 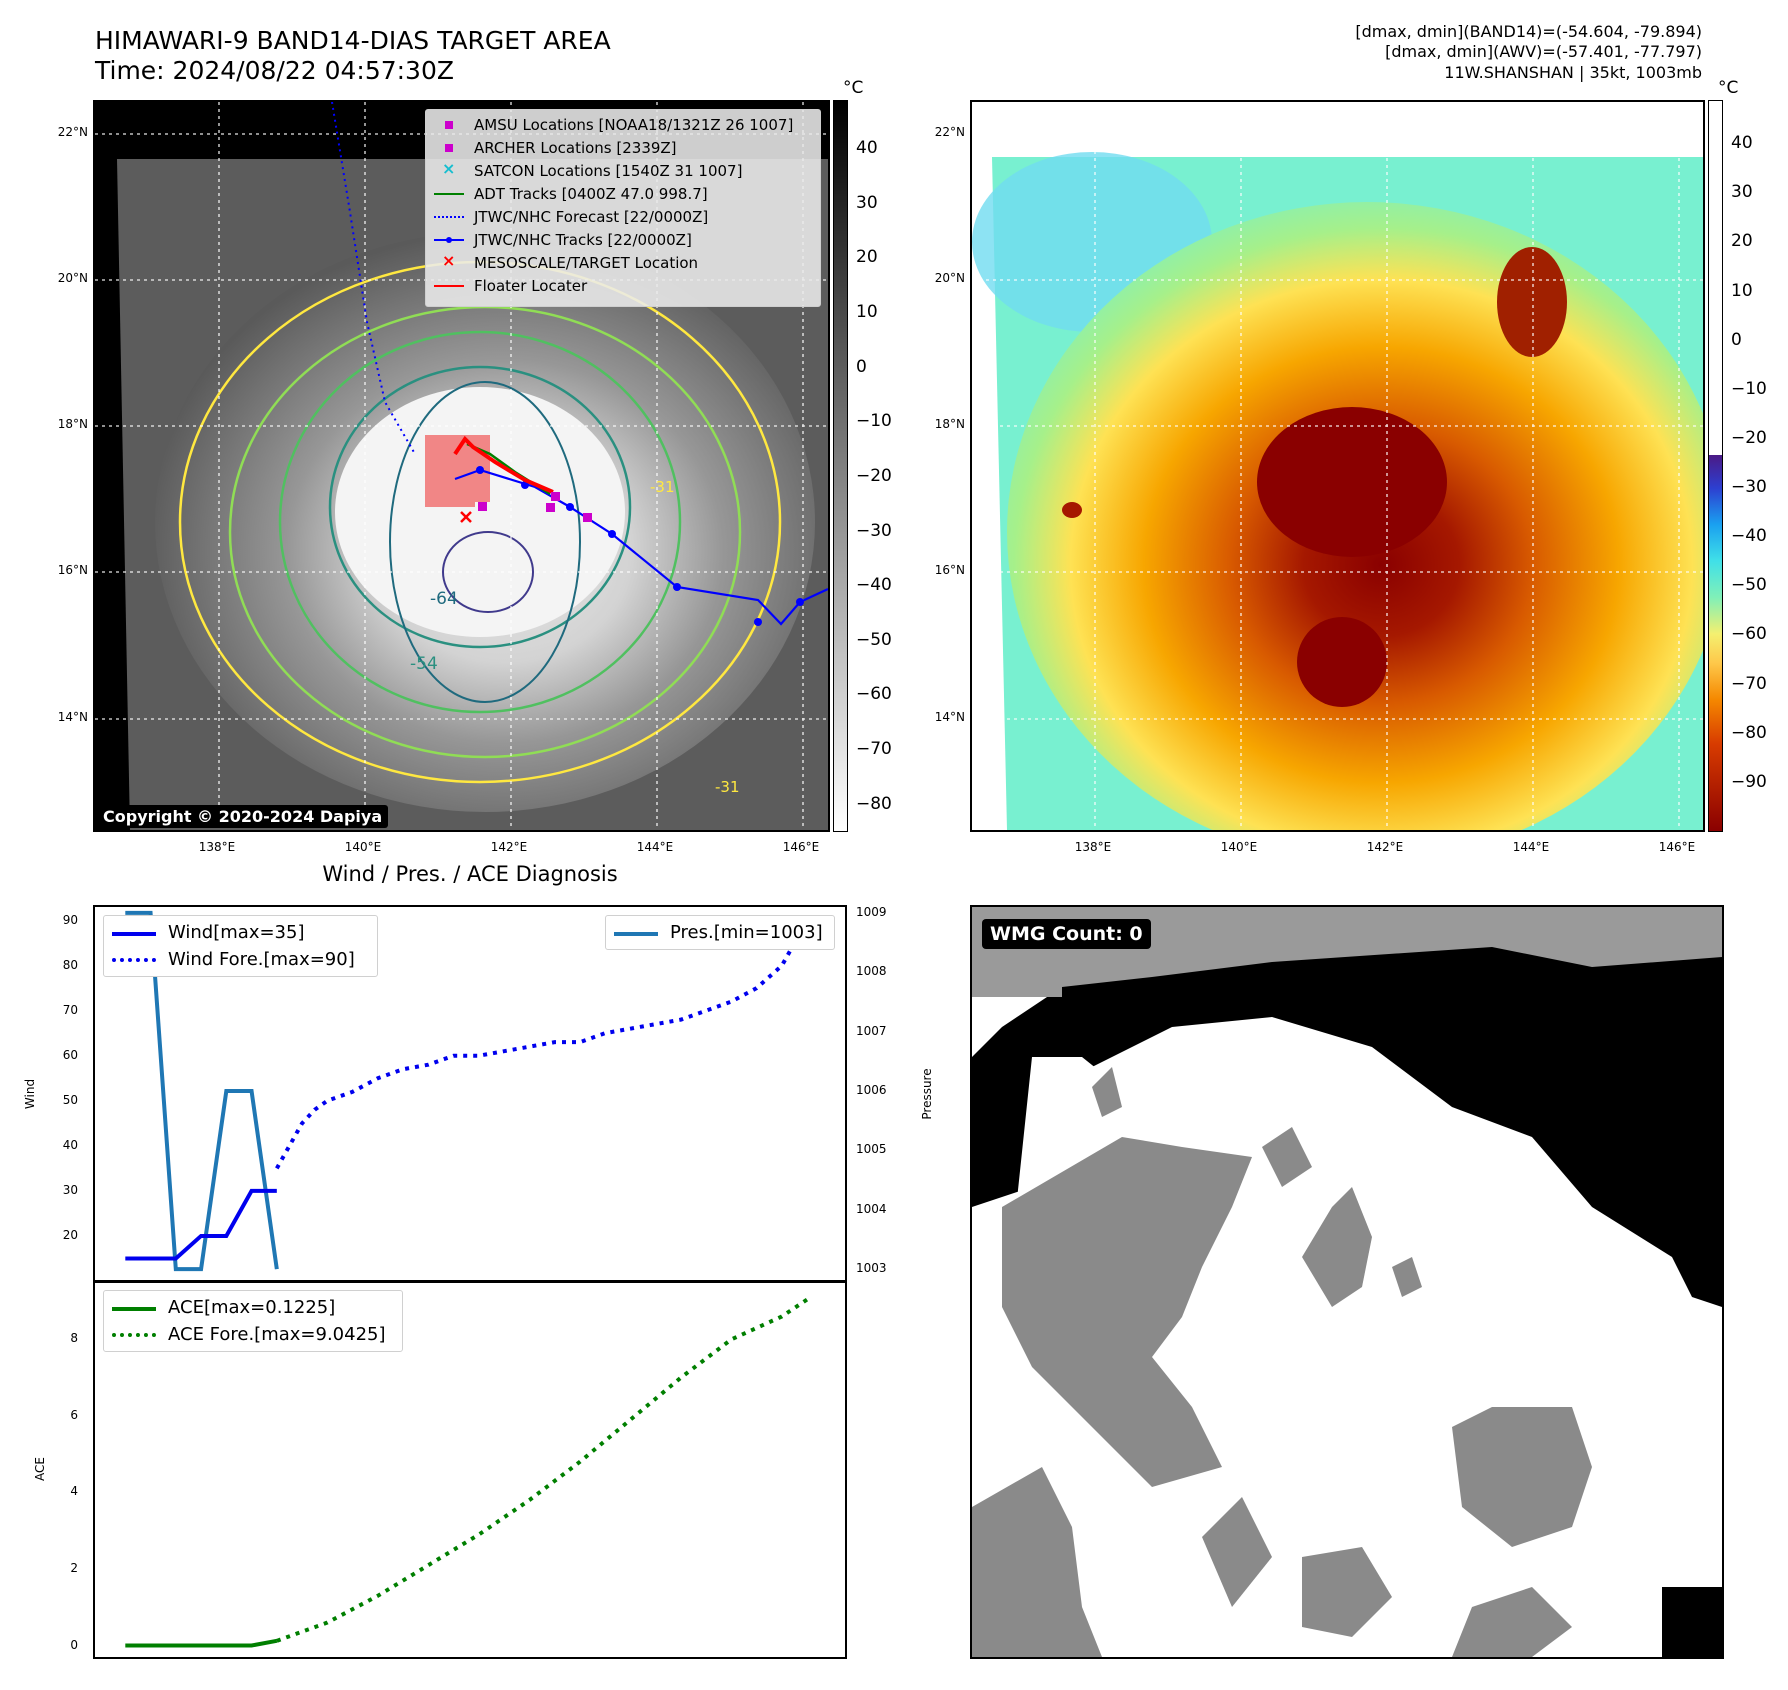 I want to click on ace-dotted-line-icon, so click(x=134, y=1335).